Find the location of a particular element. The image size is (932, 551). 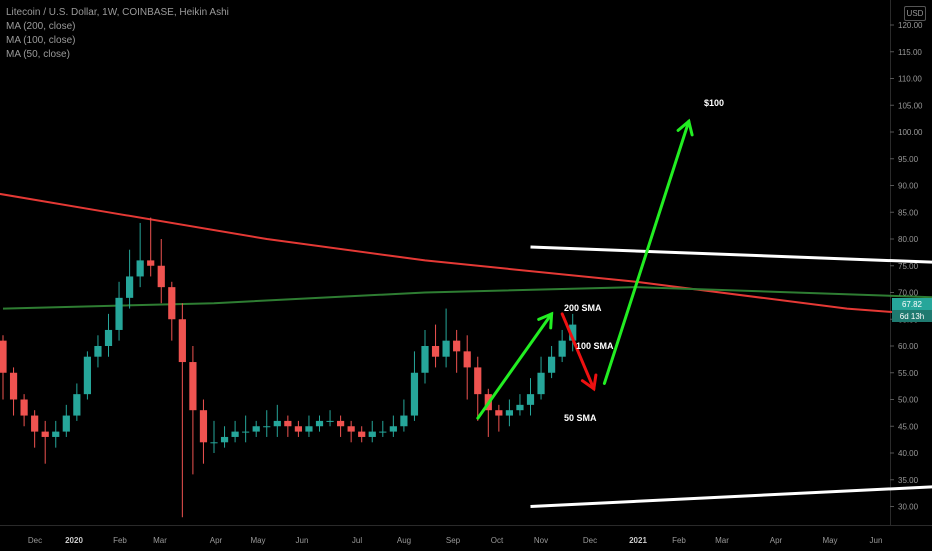

x-tick-label: Sep is located at coordinates (453, 540).